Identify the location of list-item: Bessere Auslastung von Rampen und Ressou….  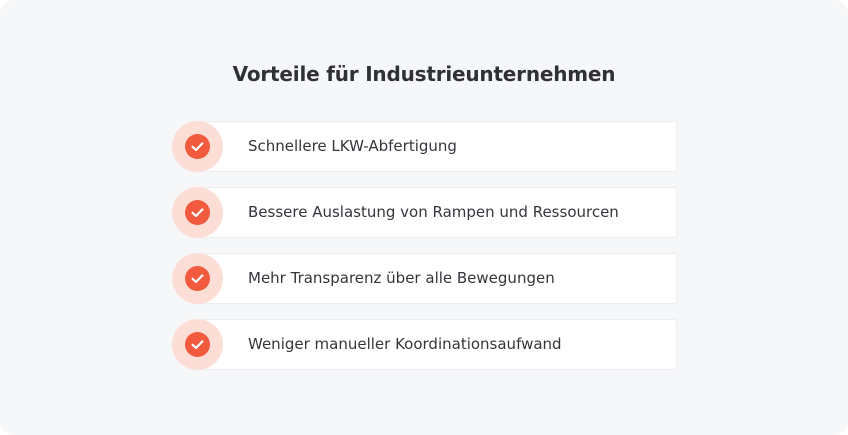
(424, 212).